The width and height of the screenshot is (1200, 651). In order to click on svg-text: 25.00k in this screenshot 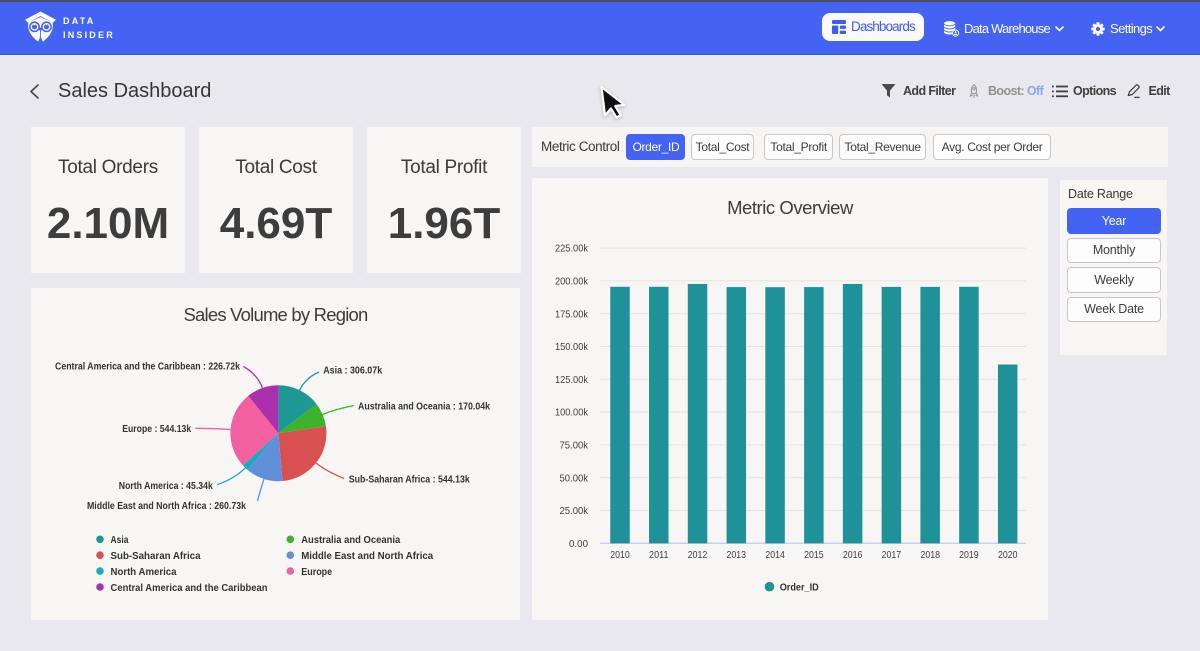, I will do `click(574, 511)`.